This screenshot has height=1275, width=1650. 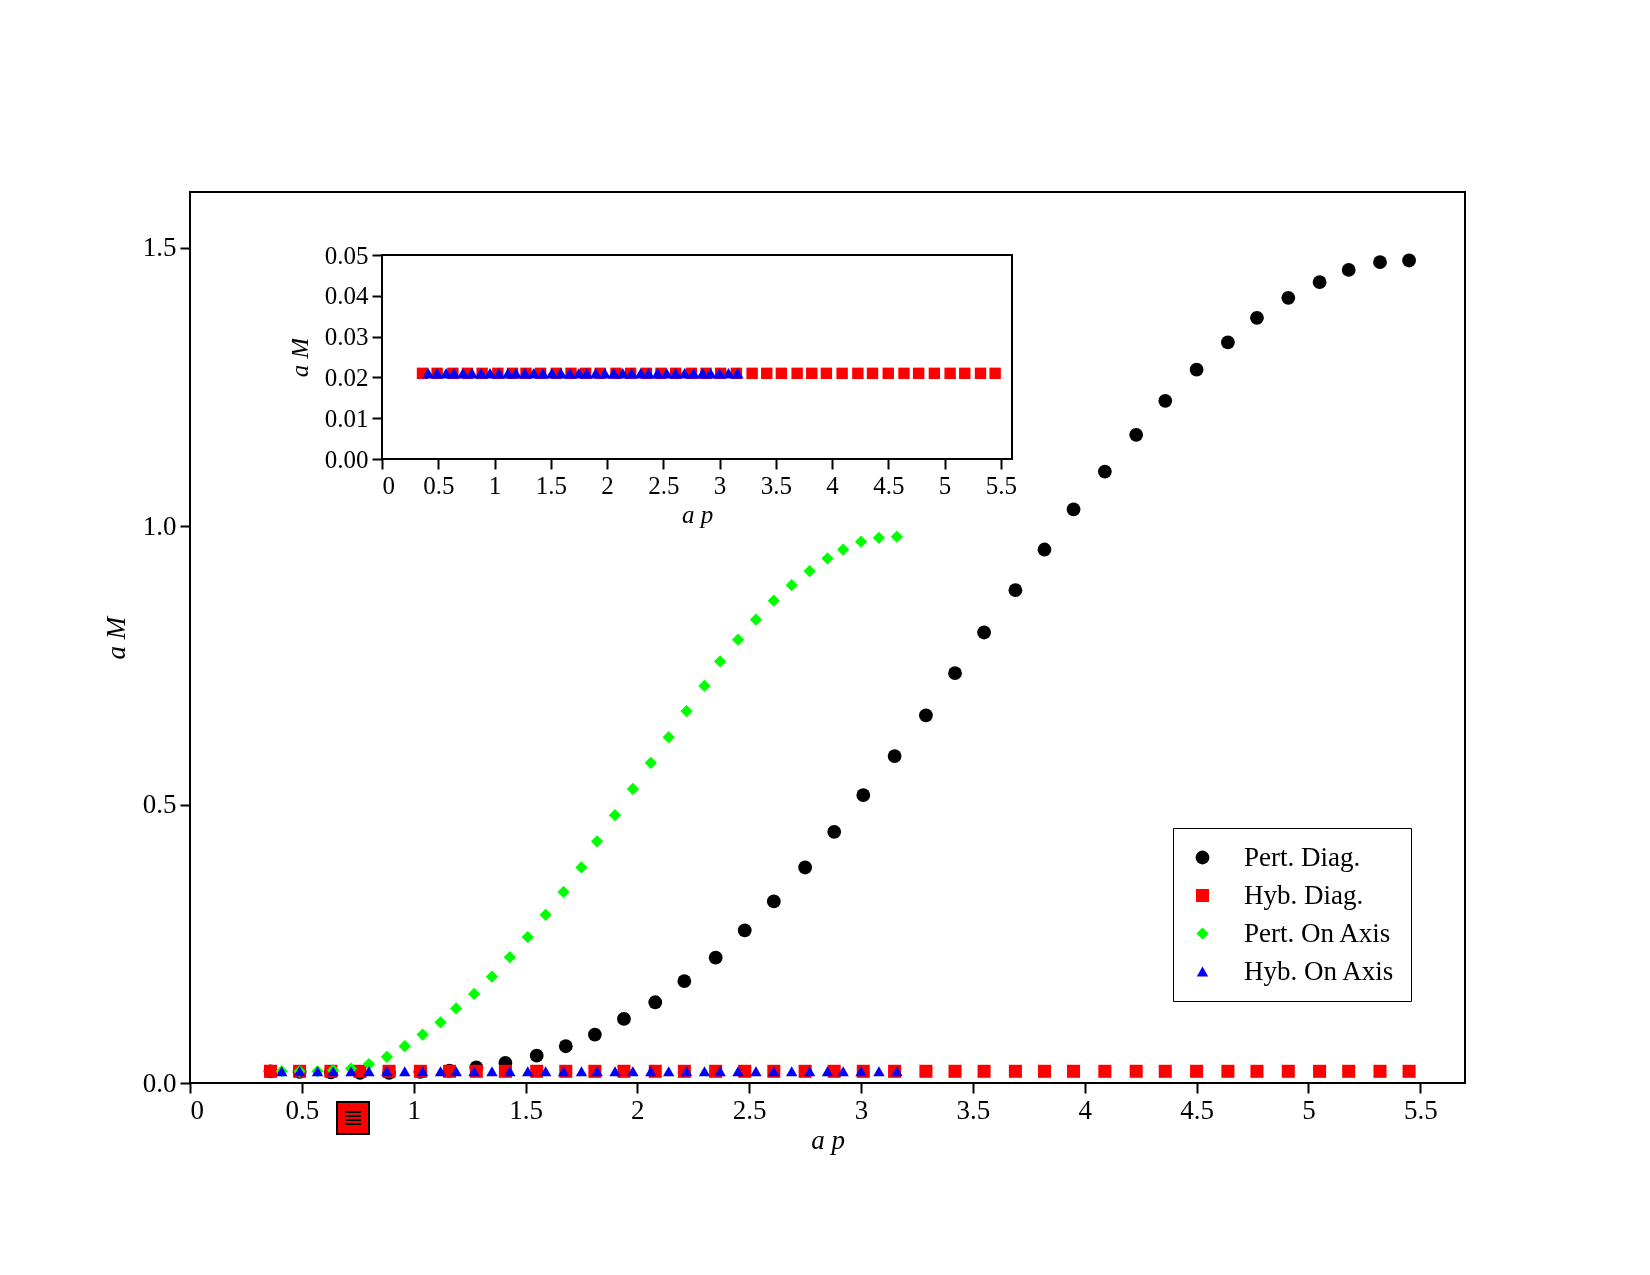 What do you see at coordinates (414, 1109) in the screenshot?
I see `x-tick-label: 1` at bounding box center [414, 1109].